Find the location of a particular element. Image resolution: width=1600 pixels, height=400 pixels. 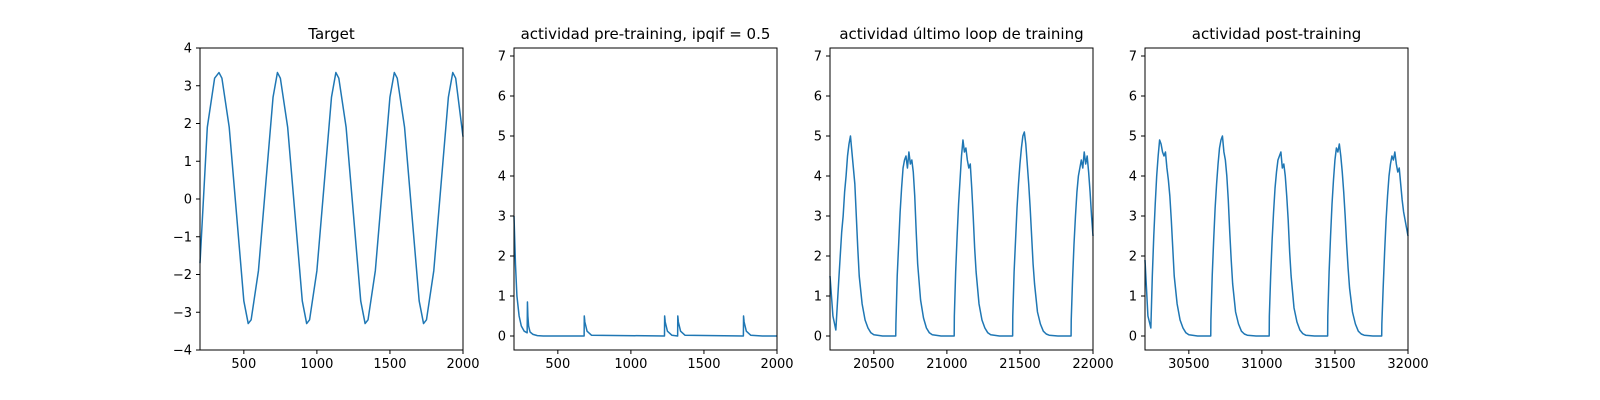

x-tick-label: 20500 is located at coordinates (873, 364).